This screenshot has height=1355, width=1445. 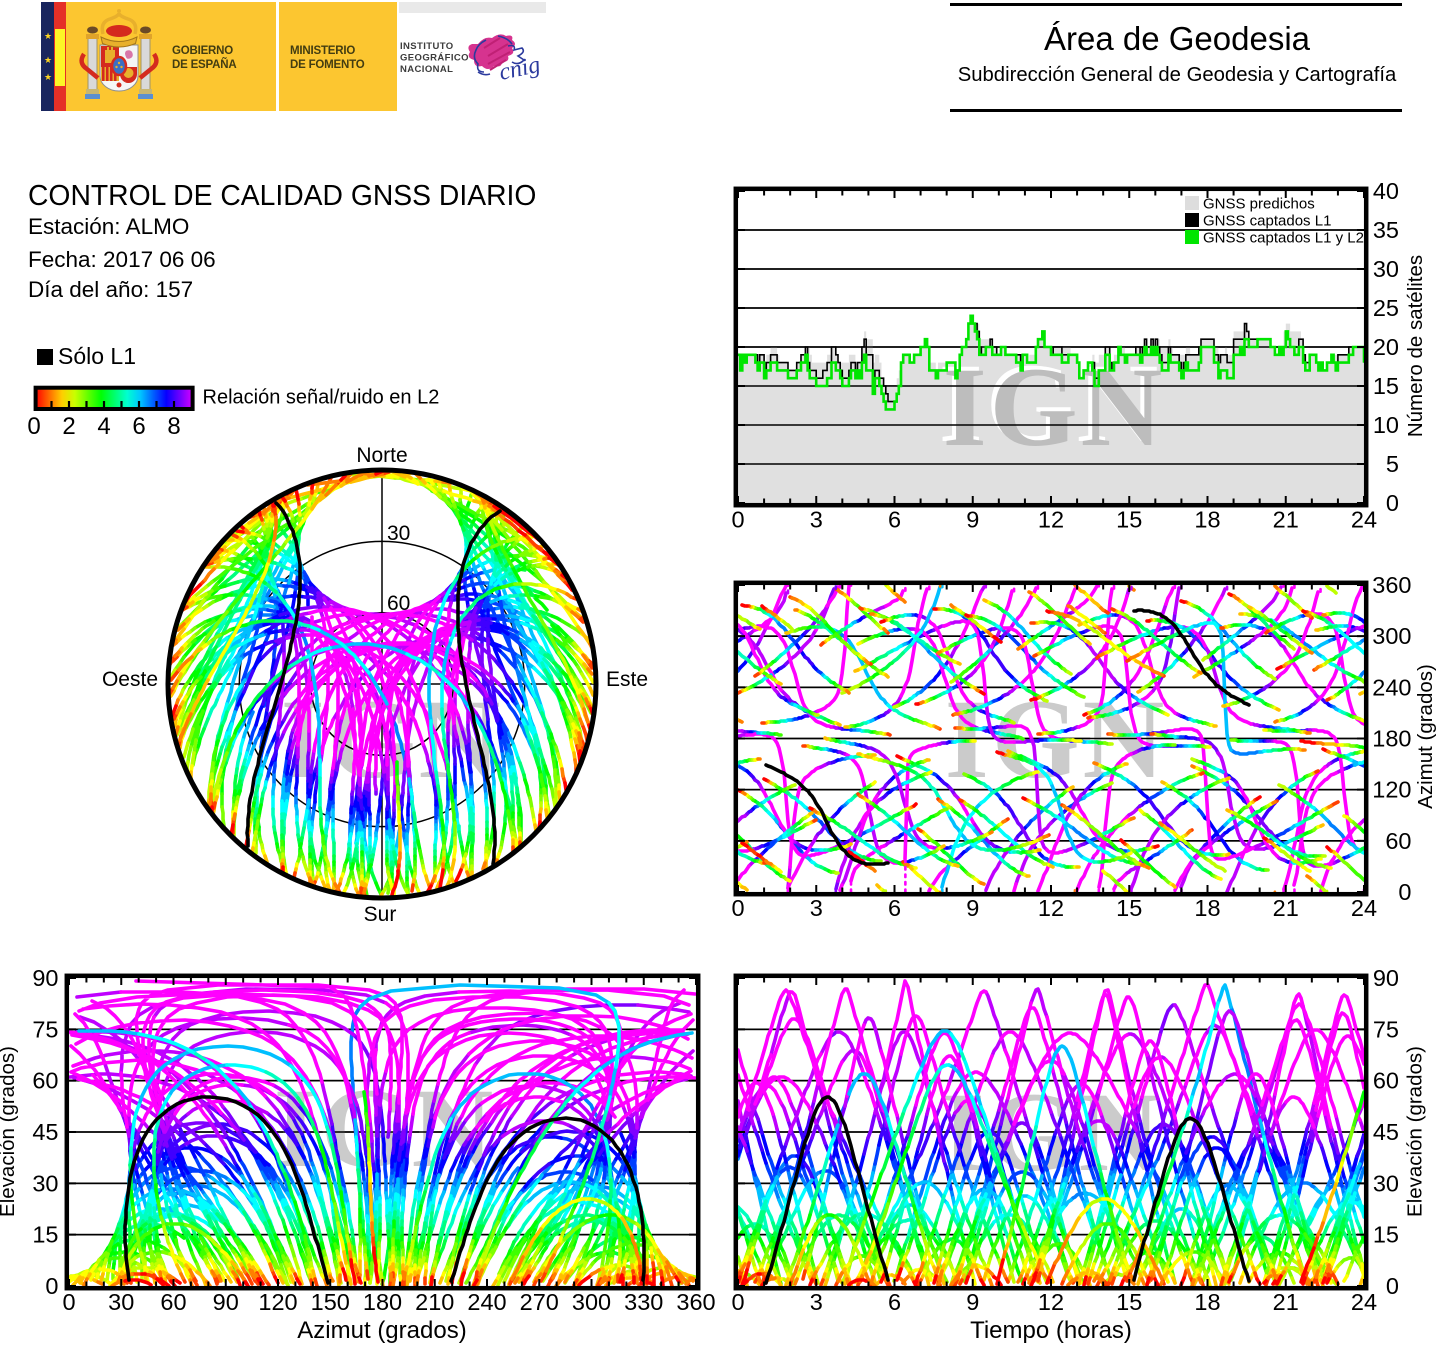 What do you see at coordinates (1415, 346) in the screenshot?
I see `svg-text: Número de satélites` at bounding box center [1415, 346].